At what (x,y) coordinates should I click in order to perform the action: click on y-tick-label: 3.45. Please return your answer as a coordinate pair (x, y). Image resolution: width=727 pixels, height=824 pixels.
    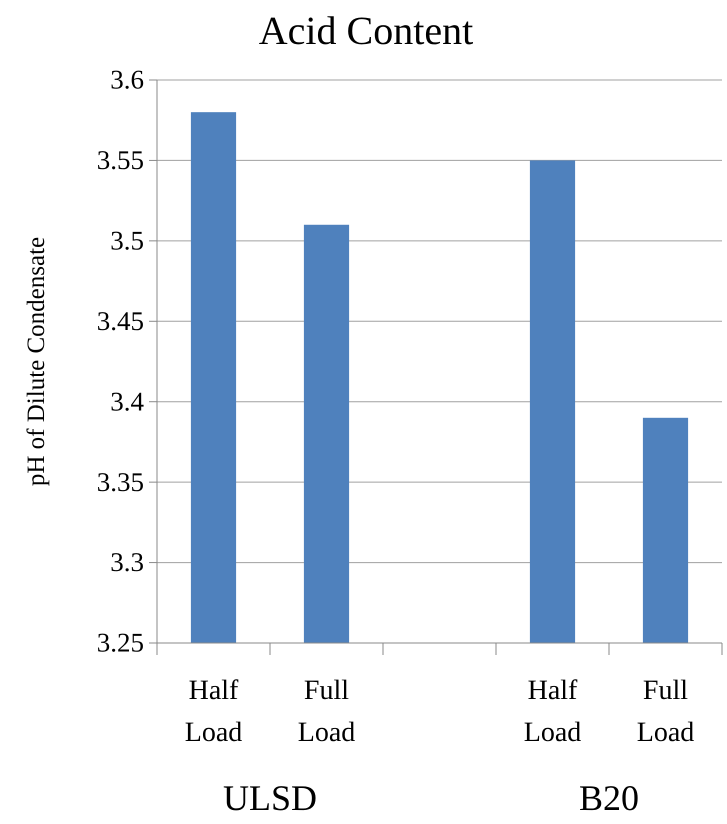
    Looking at the image, I should click on (120, 321).